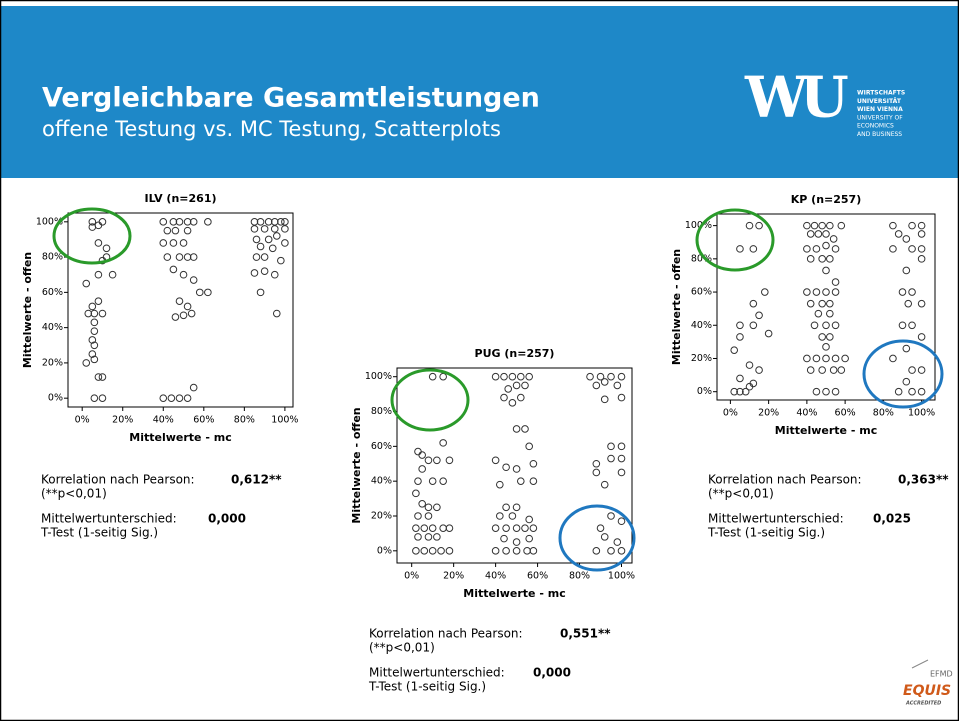 The width and height of the screenshot is (959, 721). I want to click on x-tick-label: 100%, so click(621, 576).